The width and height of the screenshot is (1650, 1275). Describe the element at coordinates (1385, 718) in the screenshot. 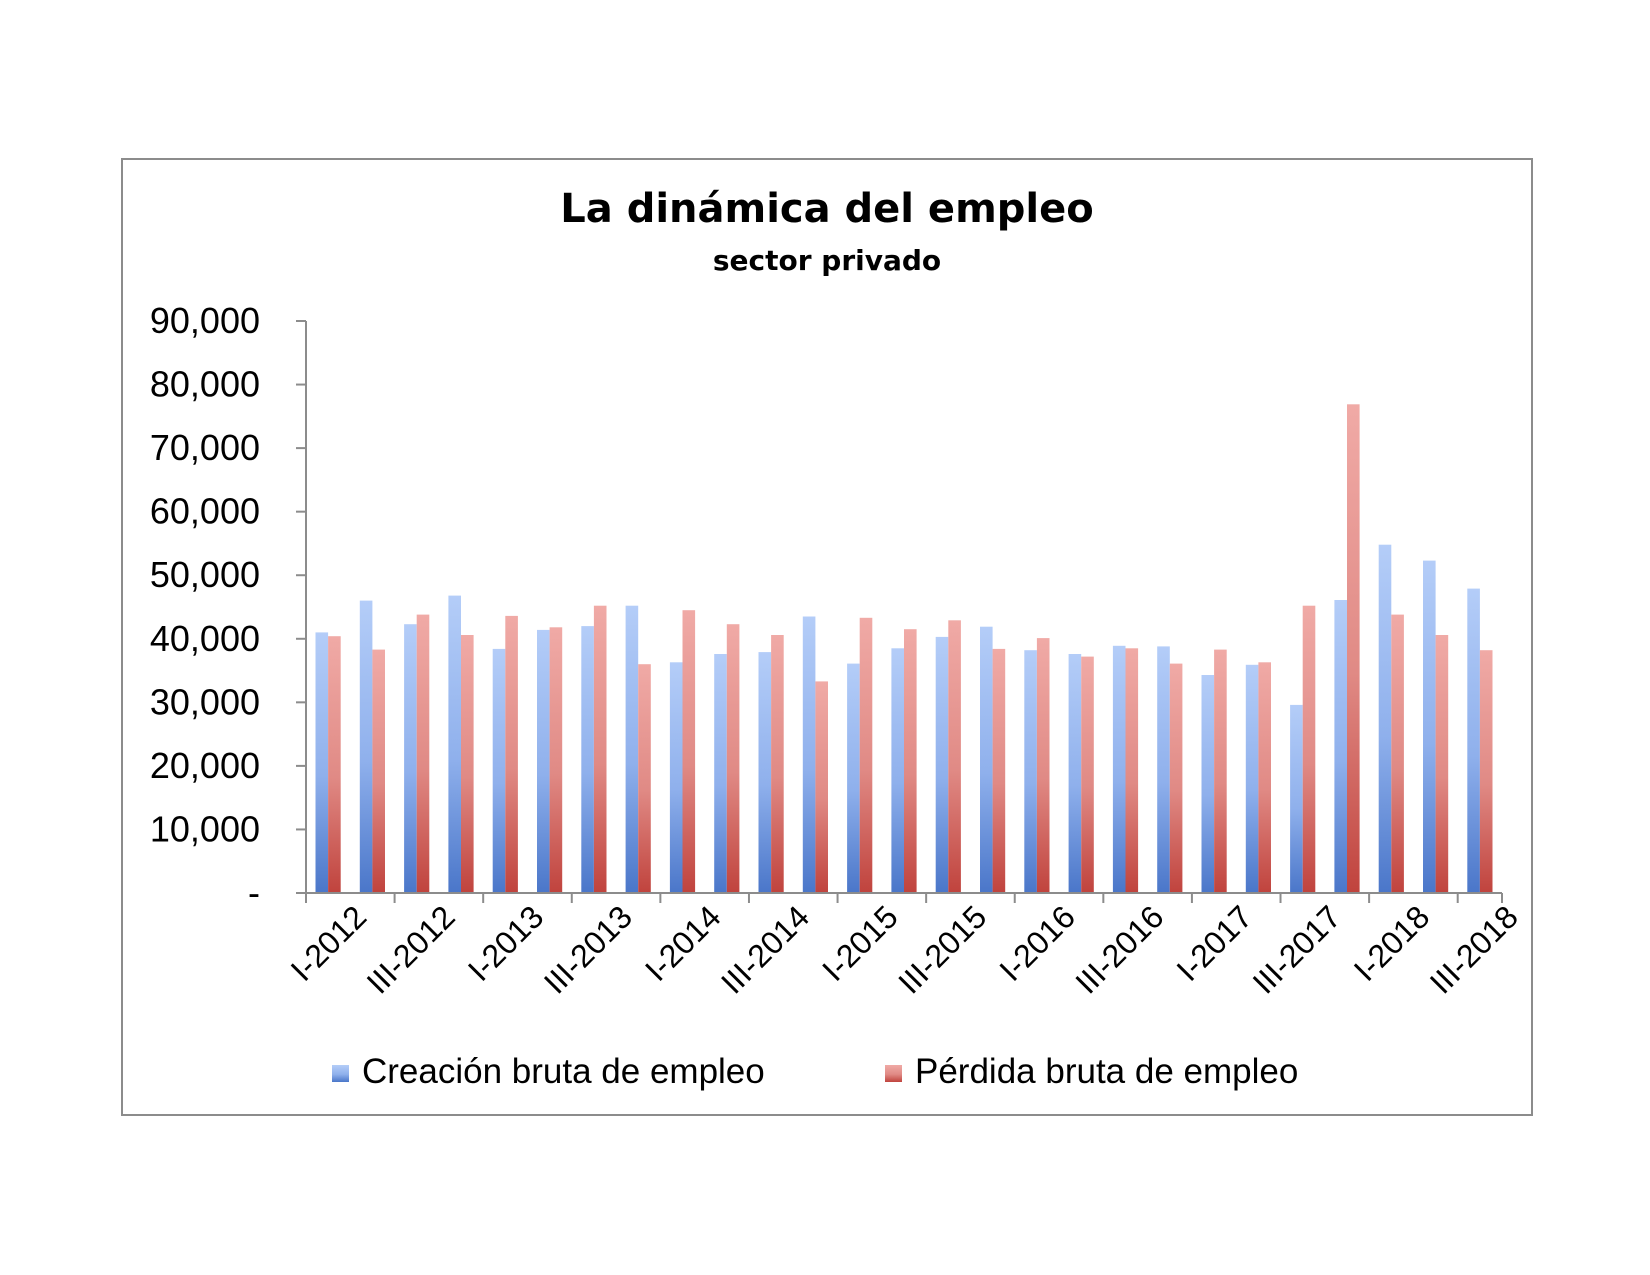

I see `bar-creacion-I-2018` at that location.